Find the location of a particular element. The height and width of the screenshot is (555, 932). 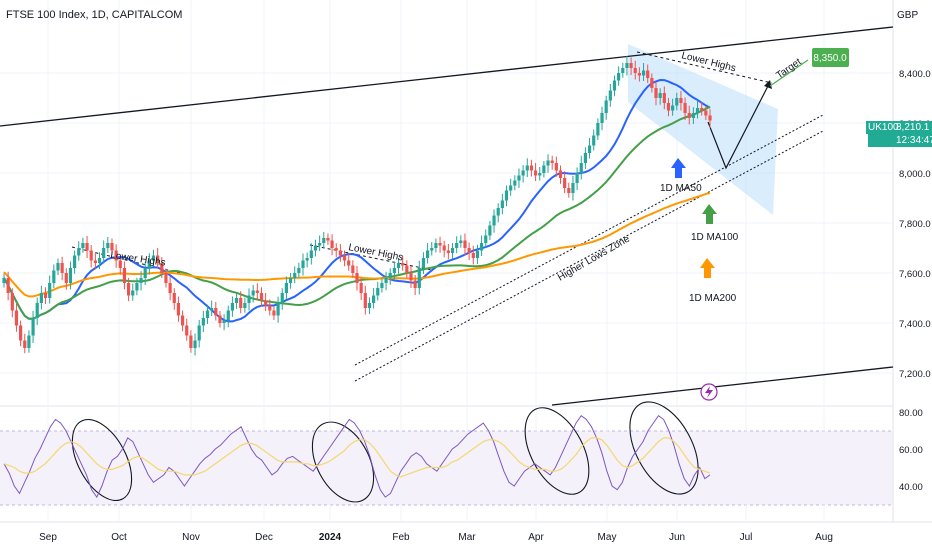

x-tick-label: Apr is located at coordinates (536, 537).